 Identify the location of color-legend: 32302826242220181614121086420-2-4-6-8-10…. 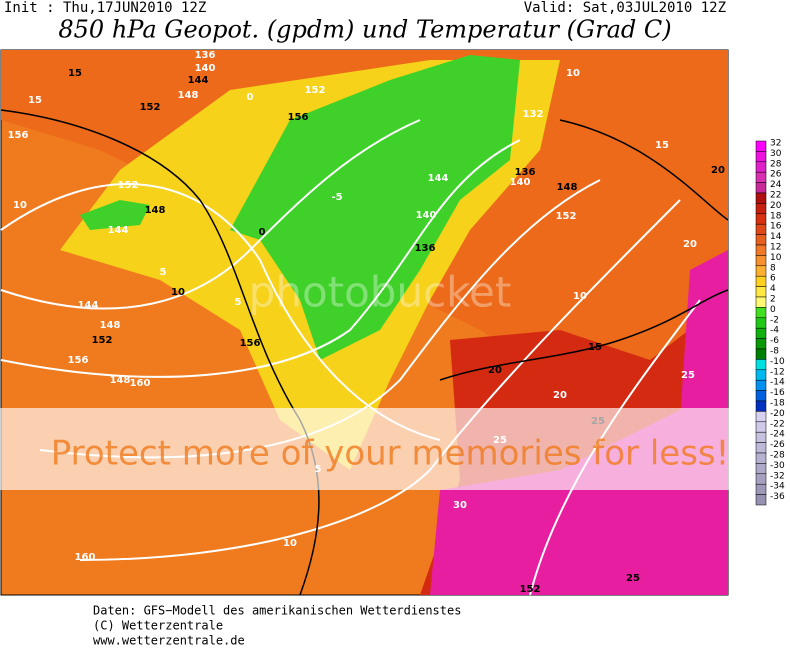
(770, 322).